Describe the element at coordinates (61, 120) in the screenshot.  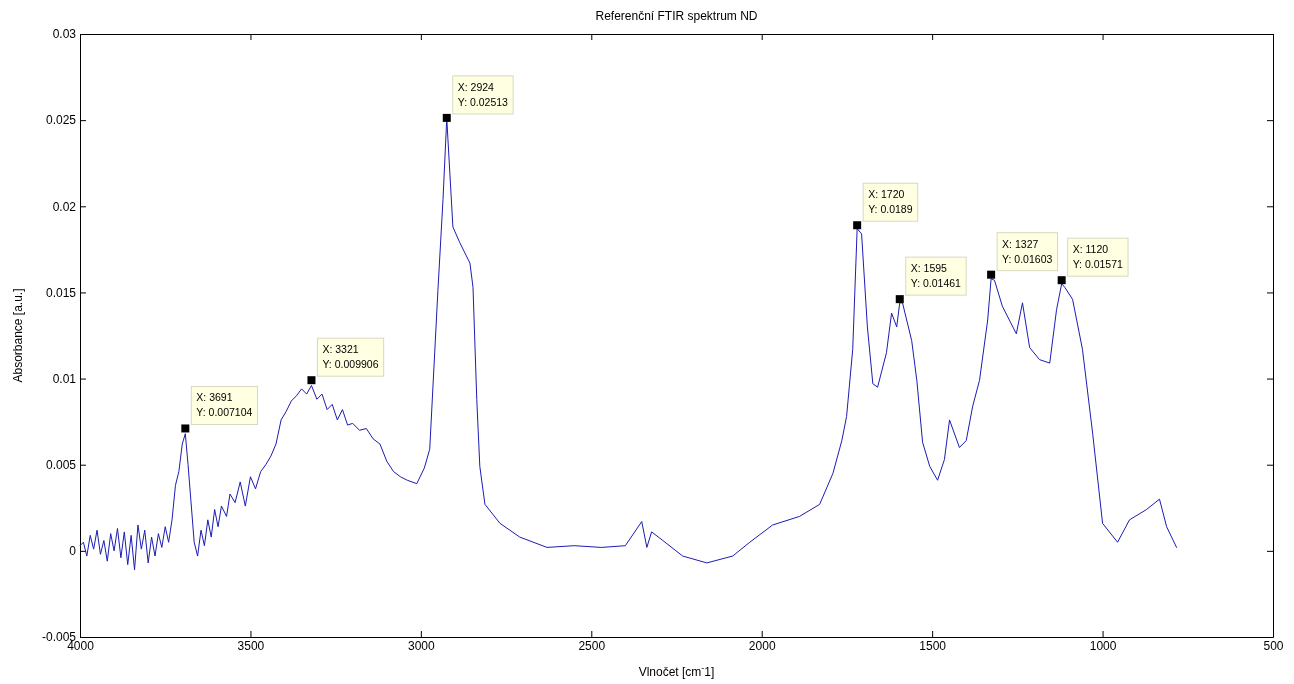
I see `y-tick-label: 0.025` at that location.